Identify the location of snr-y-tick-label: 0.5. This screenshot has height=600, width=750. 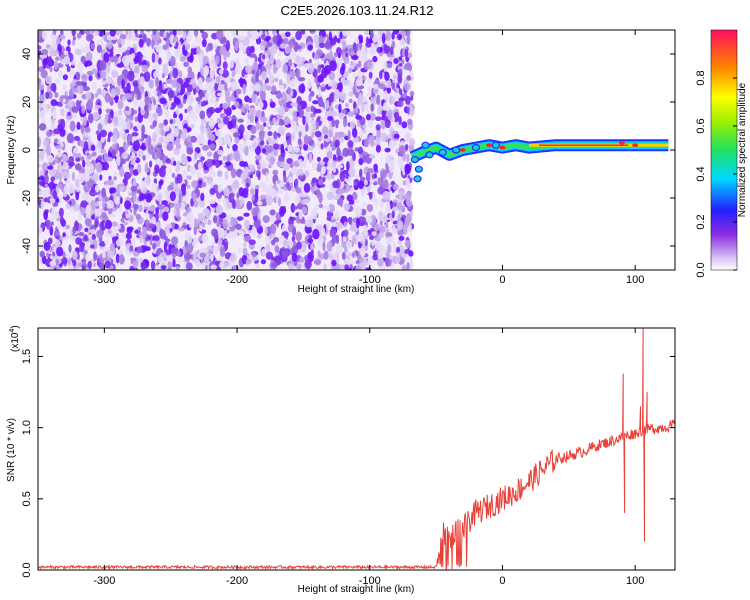
(27, 498).